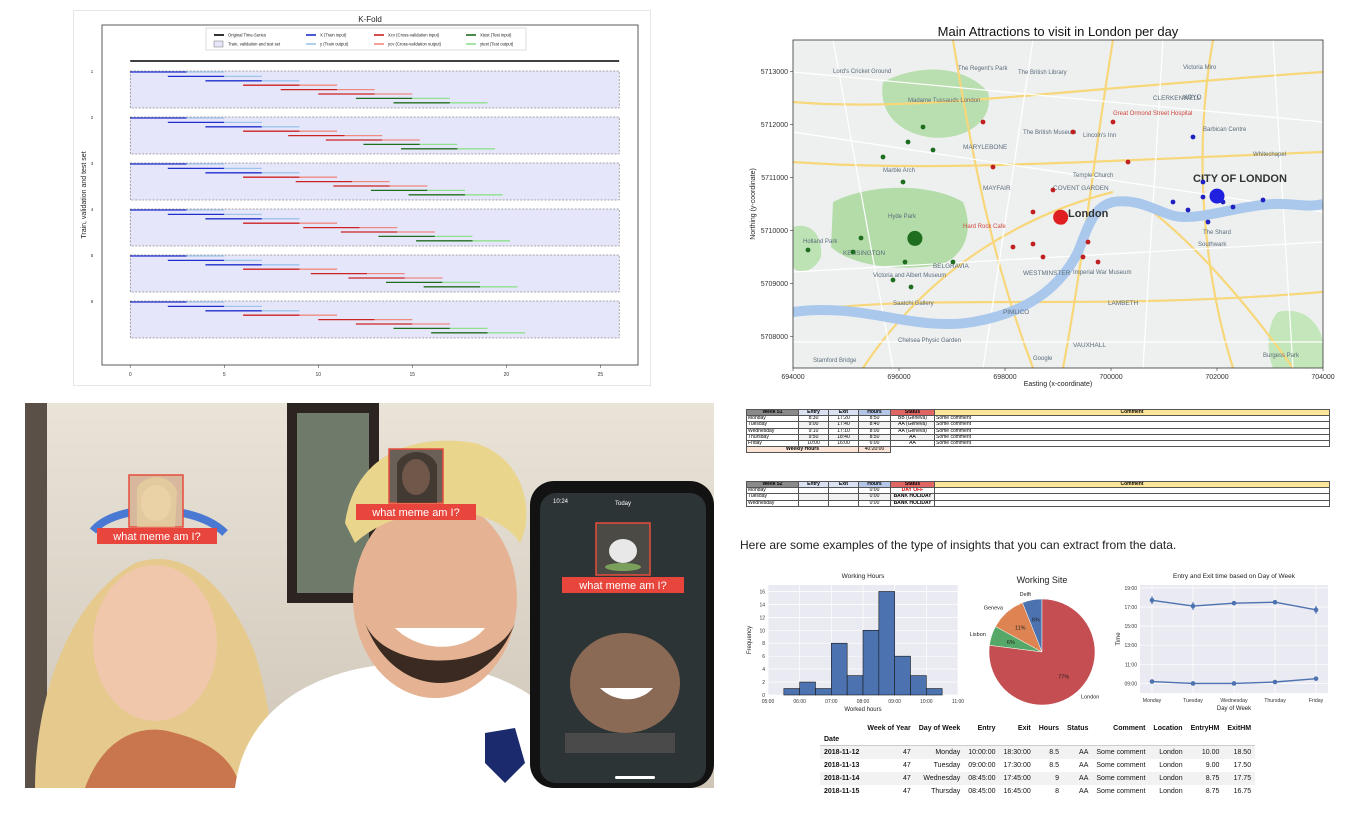  I want to click on df-cell: 16.75, so click(1242, 791).